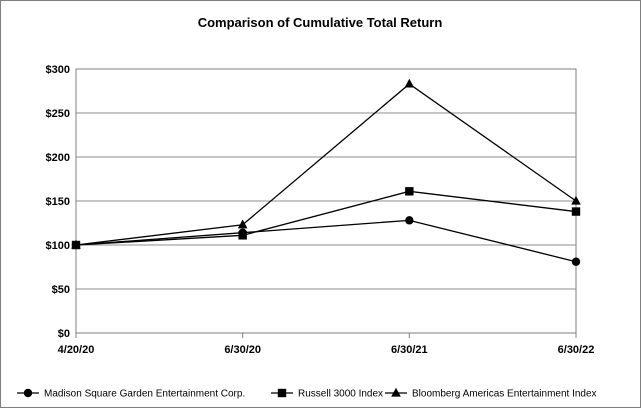  Describe the element at coordinates (242, 350) in the screenshot. I see `x-tick-label: 6/30/20` at that location.